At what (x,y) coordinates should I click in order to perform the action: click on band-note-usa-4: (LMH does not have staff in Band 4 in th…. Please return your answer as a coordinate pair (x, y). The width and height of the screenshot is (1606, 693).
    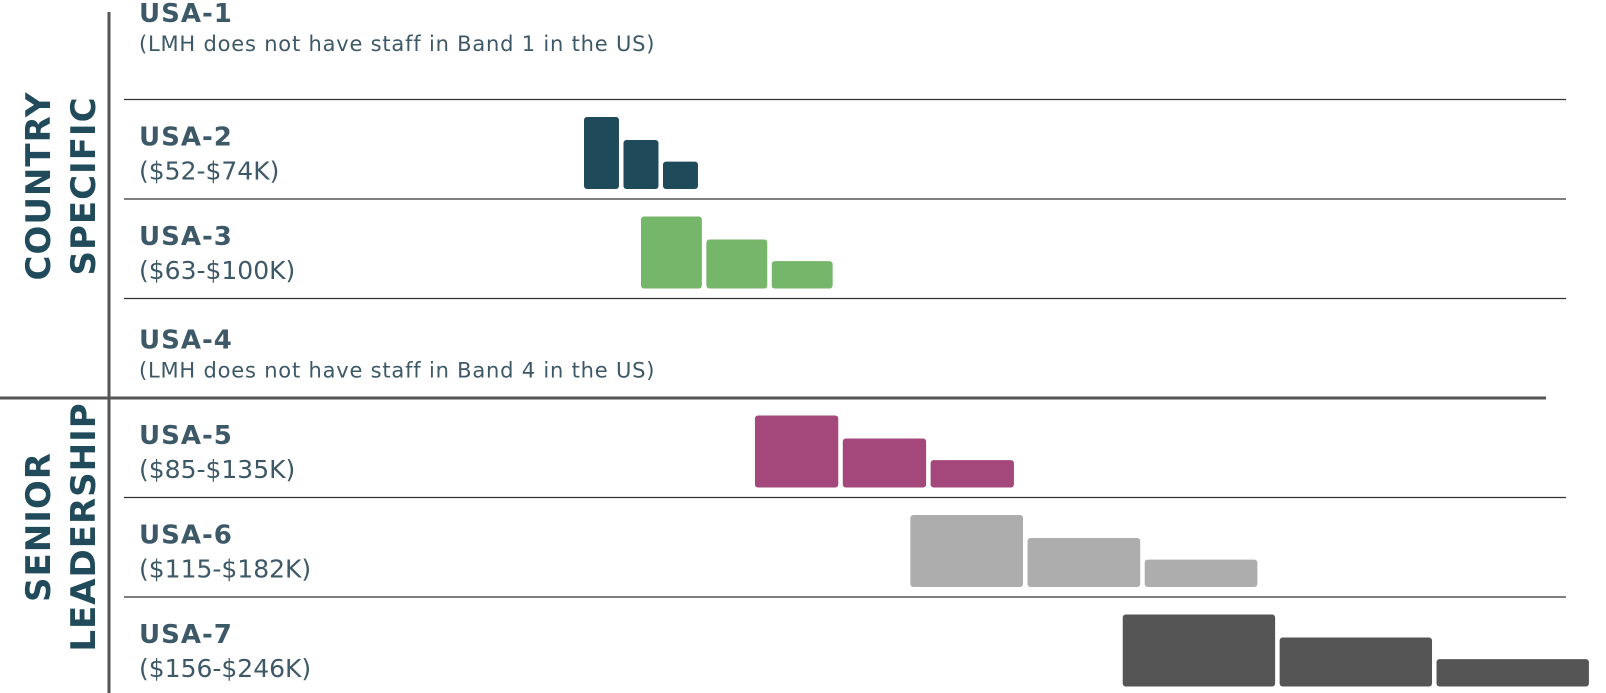
    Looking at the image, I should click on (397, 371).